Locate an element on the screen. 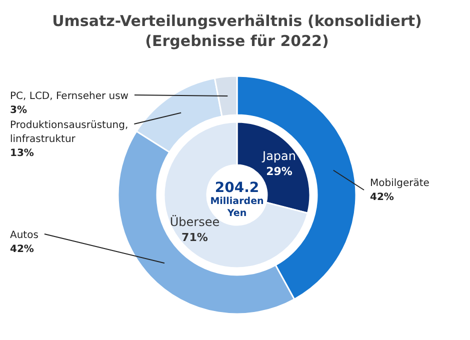  data-label: 71% is located at coordinates (195, 237).